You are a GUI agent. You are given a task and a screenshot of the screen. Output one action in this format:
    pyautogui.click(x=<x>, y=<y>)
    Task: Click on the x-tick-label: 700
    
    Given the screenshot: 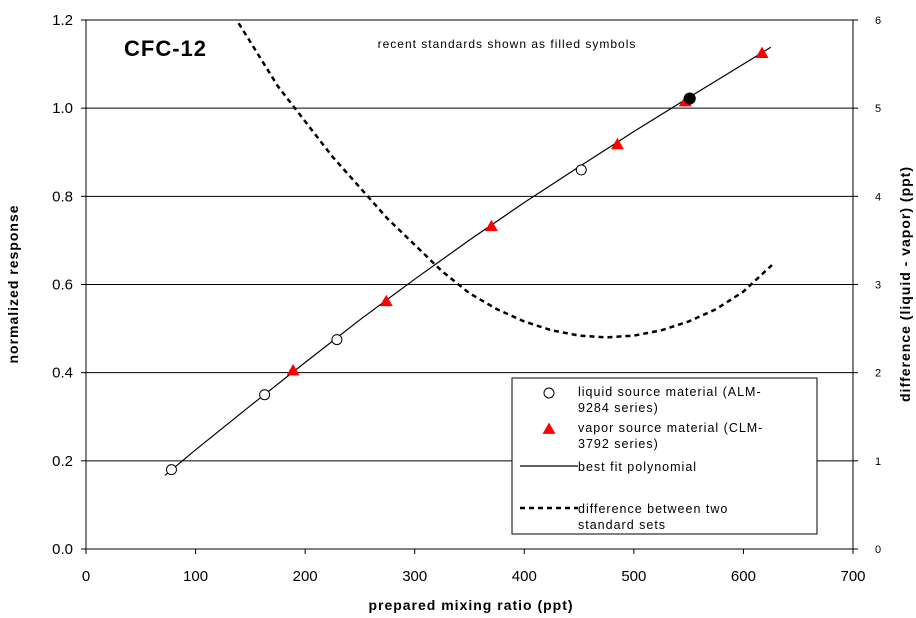 What is the action you would take?
    pyautogui.click(x=852, y=576)
    